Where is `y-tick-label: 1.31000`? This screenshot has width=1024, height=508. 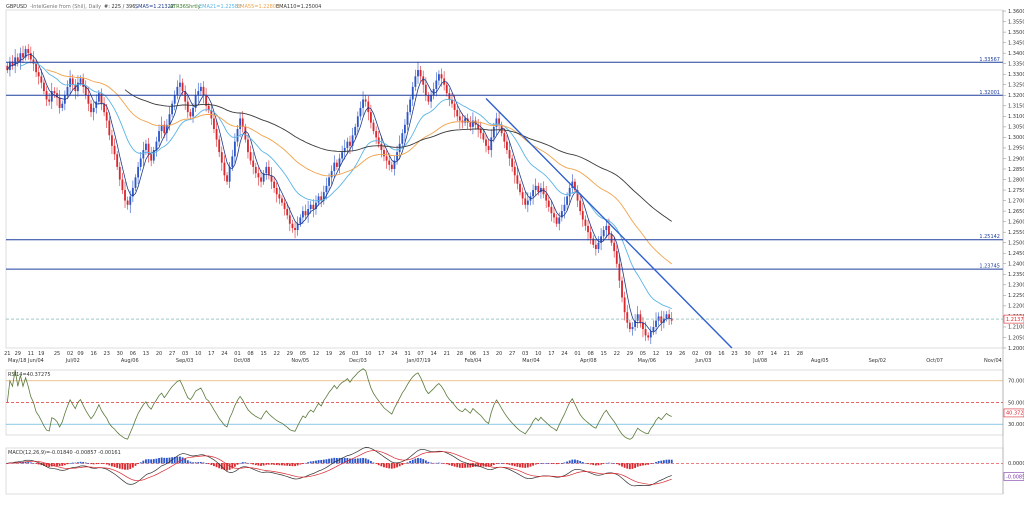 y-tick-label: 1.31000 is located at coordinates (1016, 117).